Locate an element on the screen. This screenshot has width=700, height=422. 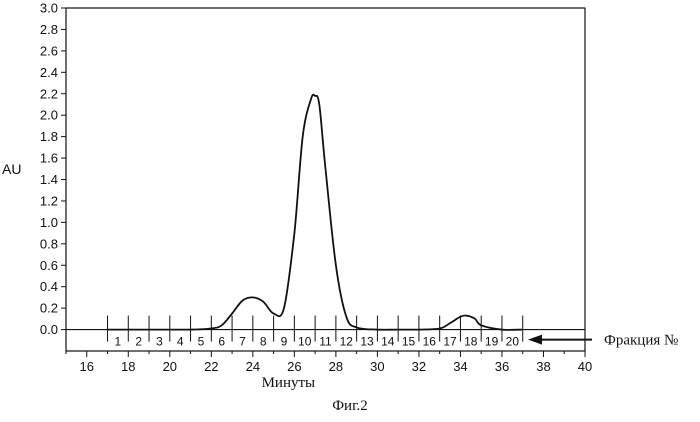
fraction-label: 16 is located at coordinates (430, 342).